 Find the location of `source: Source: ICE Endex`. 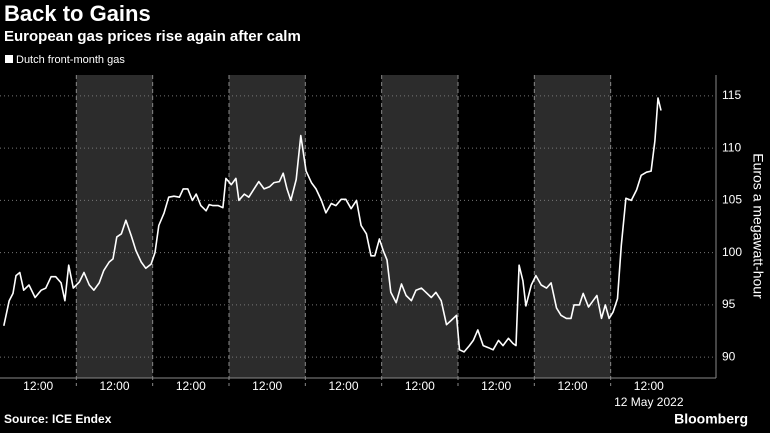

source: Source: ICE Endex is located at coordinates (58, 419).